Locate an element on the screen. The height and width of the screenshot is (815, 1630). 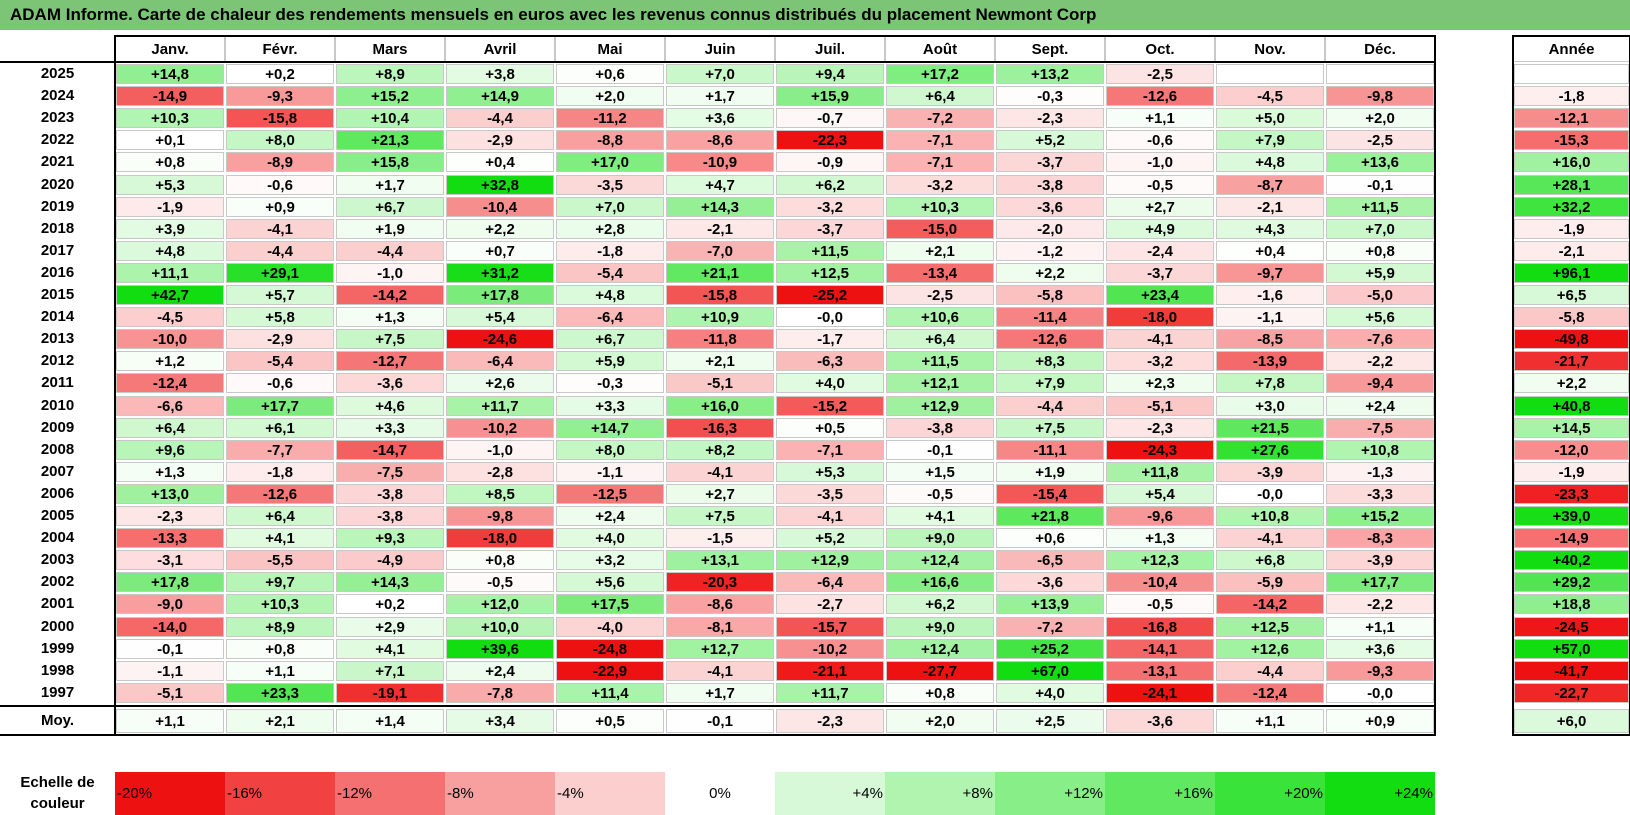
heatmap-cell: -13,9 is located at coordinates (1270, 361).